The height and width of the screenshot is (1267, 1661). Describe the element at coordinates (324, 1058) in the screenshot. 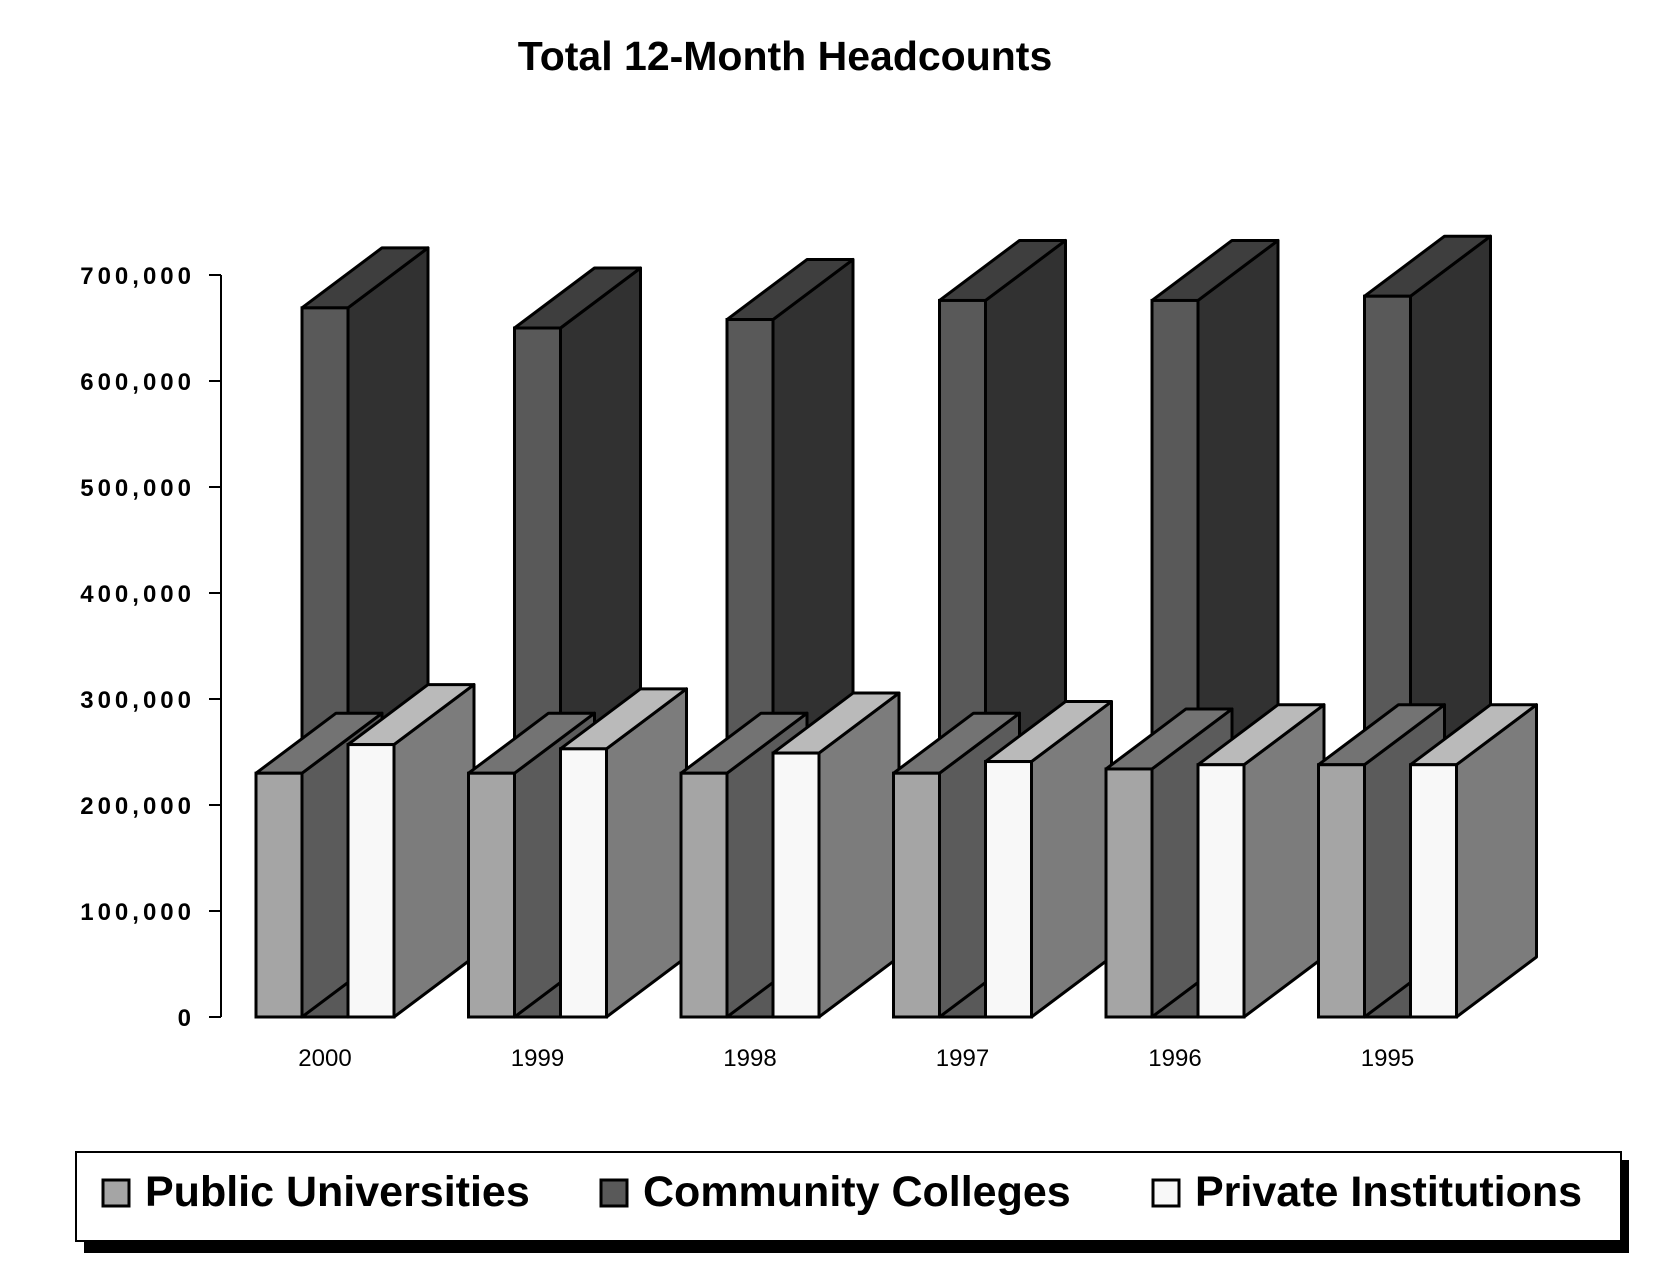

I see `x-tick-label: 2000` at that location.